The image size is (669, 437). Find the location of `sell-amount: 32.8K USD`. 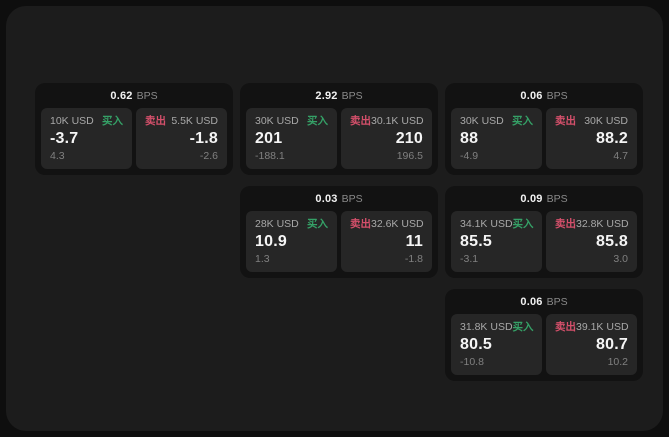

sell-amount: 32.8K USD is located at coordinates (602, 224).